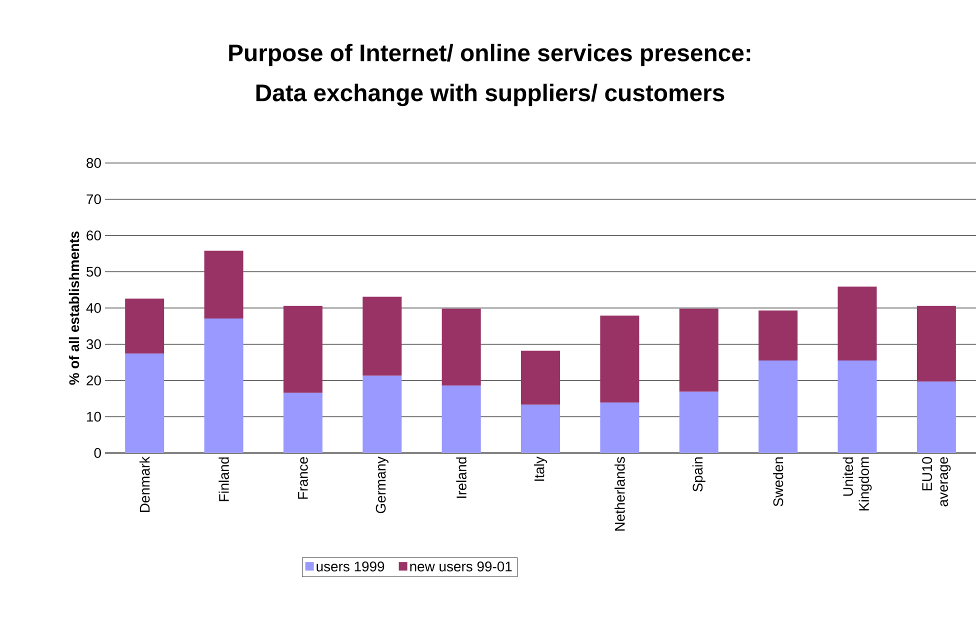  What do you see at coordinates (94, 417) in the screenshot?
I see `y-tick-label: 10` at bounding box center [94, 417].